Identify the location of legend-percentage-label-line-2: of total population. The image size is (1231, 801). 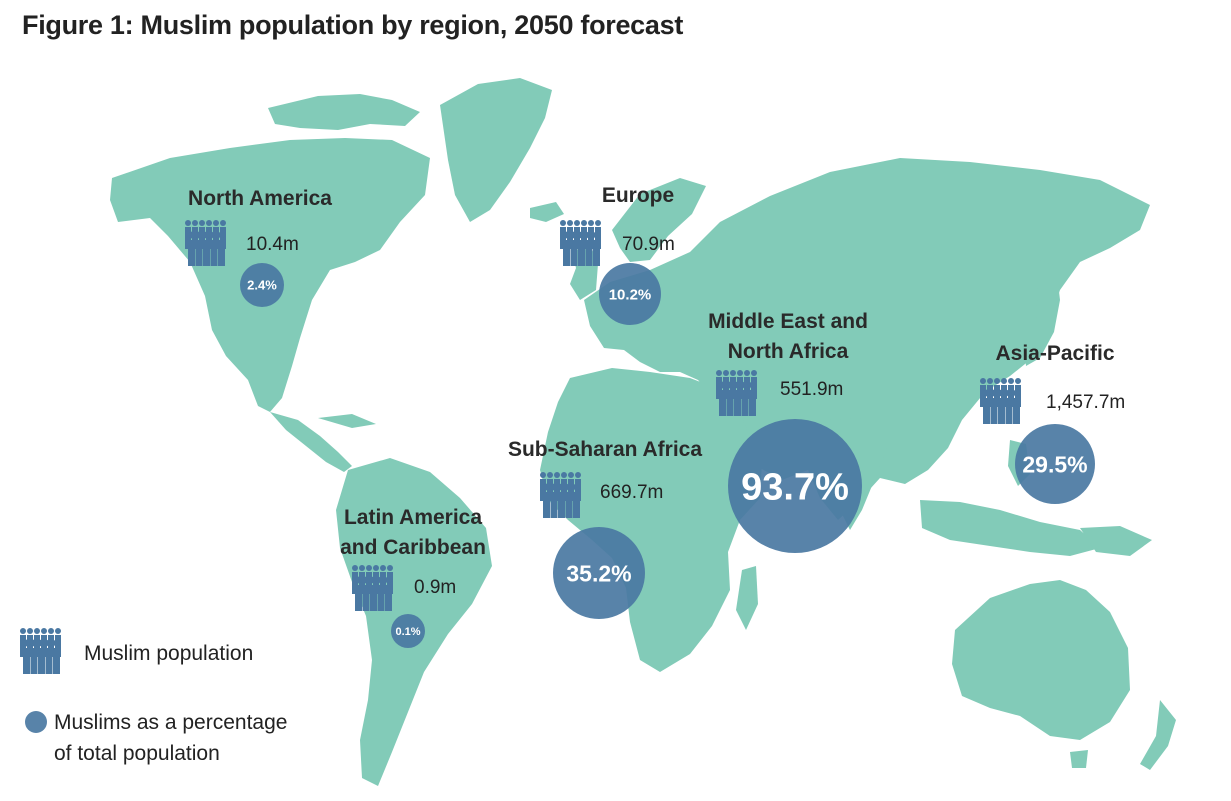
(137, 753).